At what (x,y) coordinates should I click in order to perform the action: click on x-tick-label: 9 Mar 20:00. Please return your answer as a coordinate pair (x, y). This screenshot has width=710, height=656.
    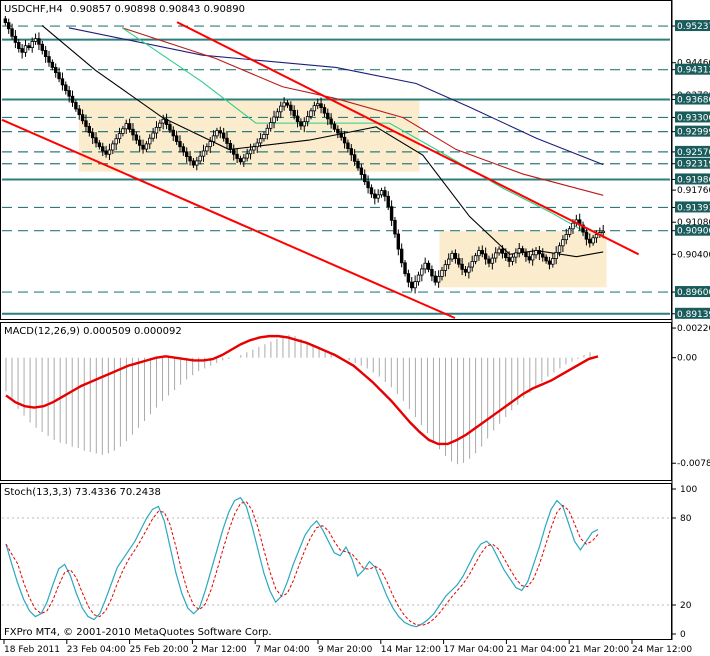
    Looking at the image, I should click on (345, 650).